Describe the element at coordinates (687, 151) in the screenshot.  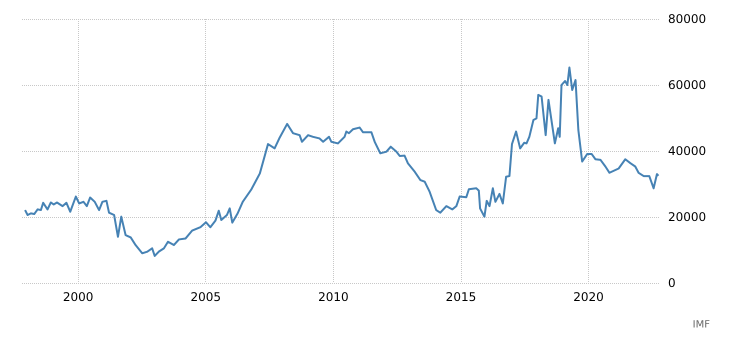
I see `y-tick-label: 40000` at that location.